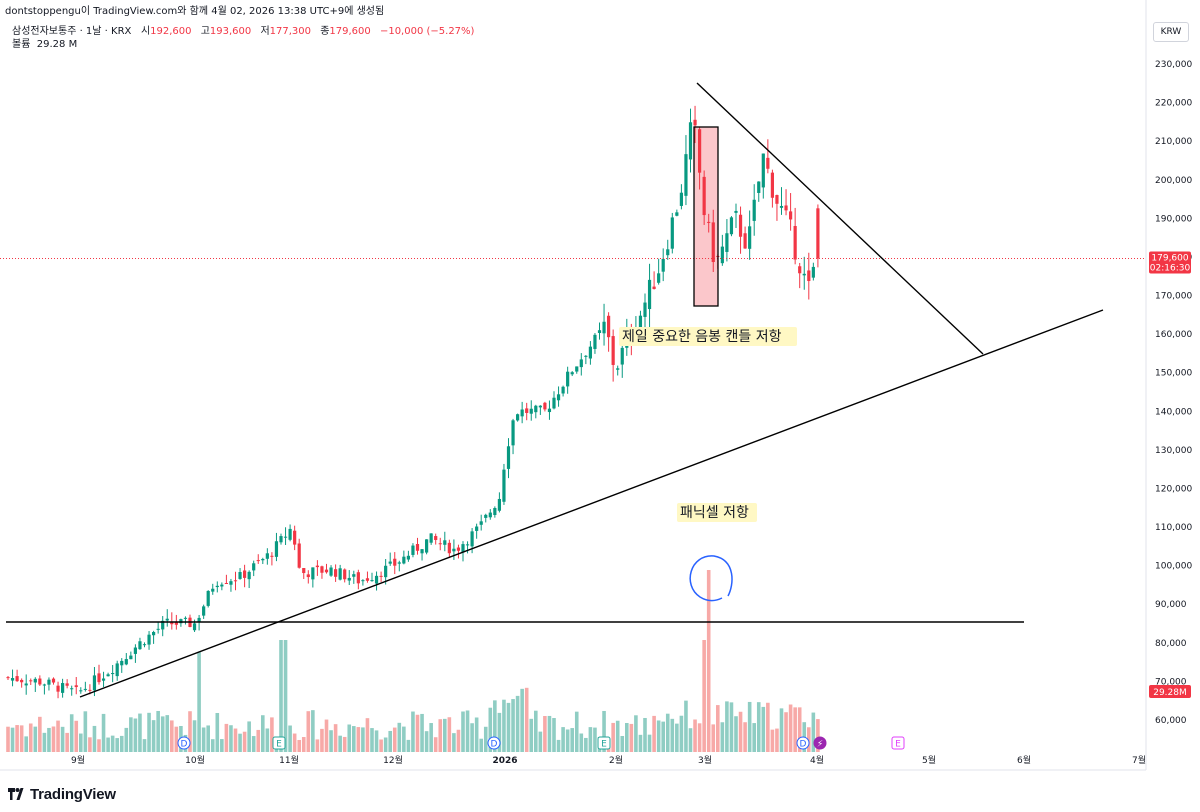  Describe the element at coordinates (1171, 32) in the screenshot. I see `currency-button: KRW` at that location.